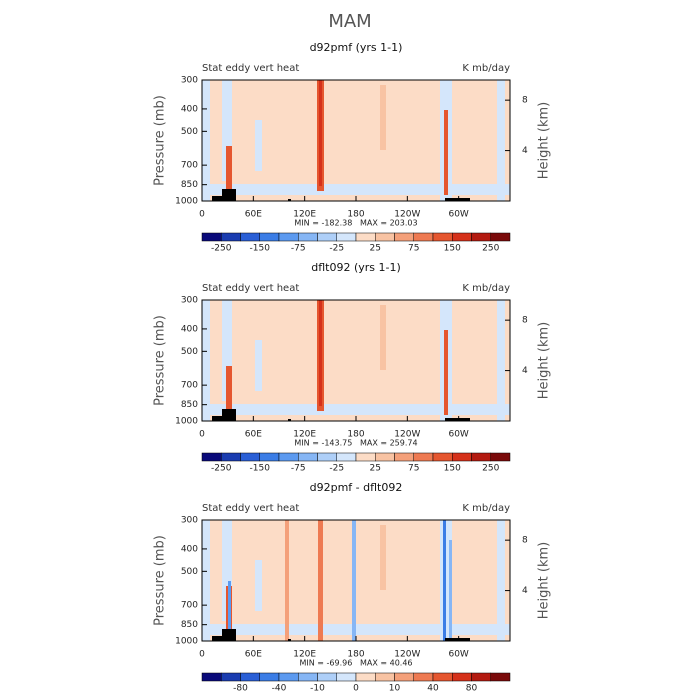  What do you see at coordinates (356, 487) in the screenshot?
I see `panel-title: d92pmf - dflt092` at bounding box center [356, 487].